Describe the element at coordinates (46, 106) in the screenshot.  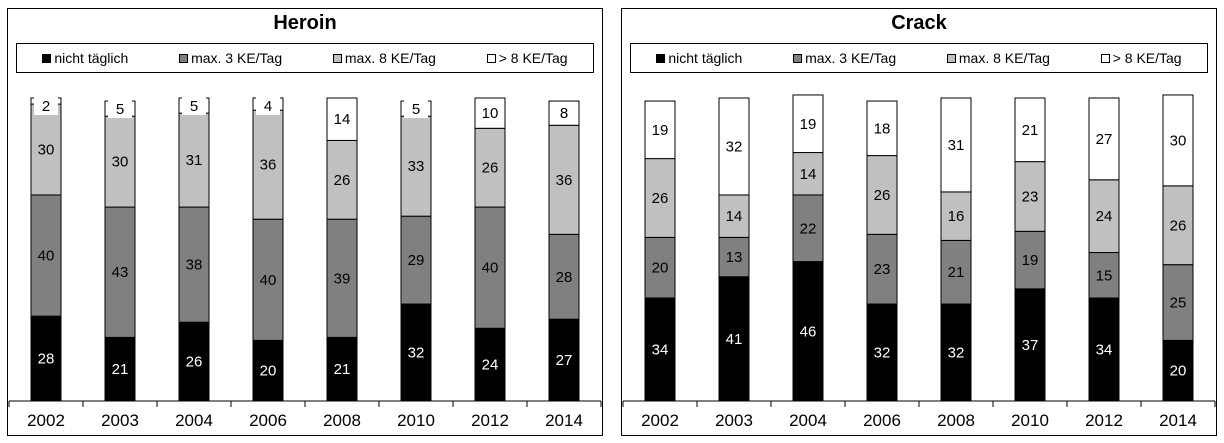
I see `data-label: 2` at that location.